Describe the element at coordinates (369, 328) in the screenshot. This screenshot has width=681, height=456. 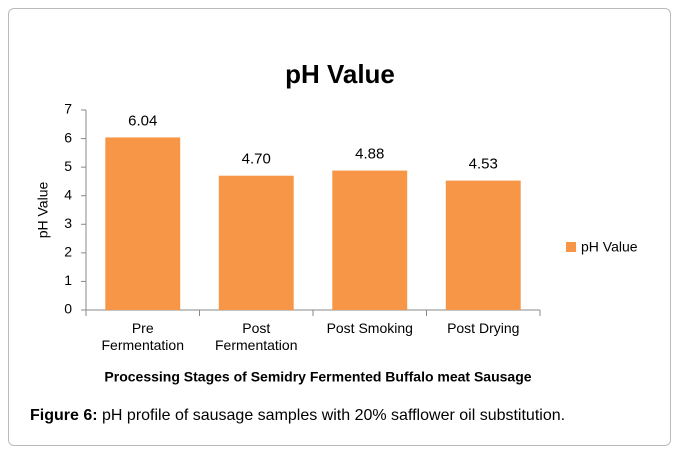
I see `x-tick-label: Post Smoking` at that location.